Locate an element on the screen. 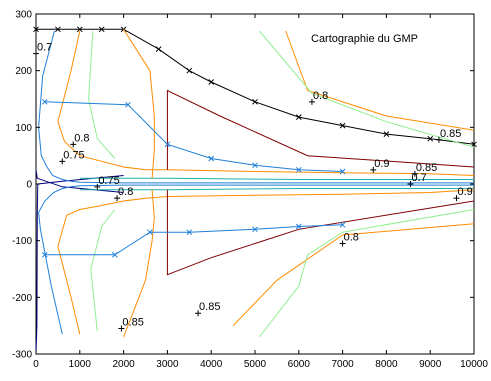 Image resolution: width=491 pixels, height=381 pixels. x-tick-label-8: 8000 is located at coordinates (386, 364).